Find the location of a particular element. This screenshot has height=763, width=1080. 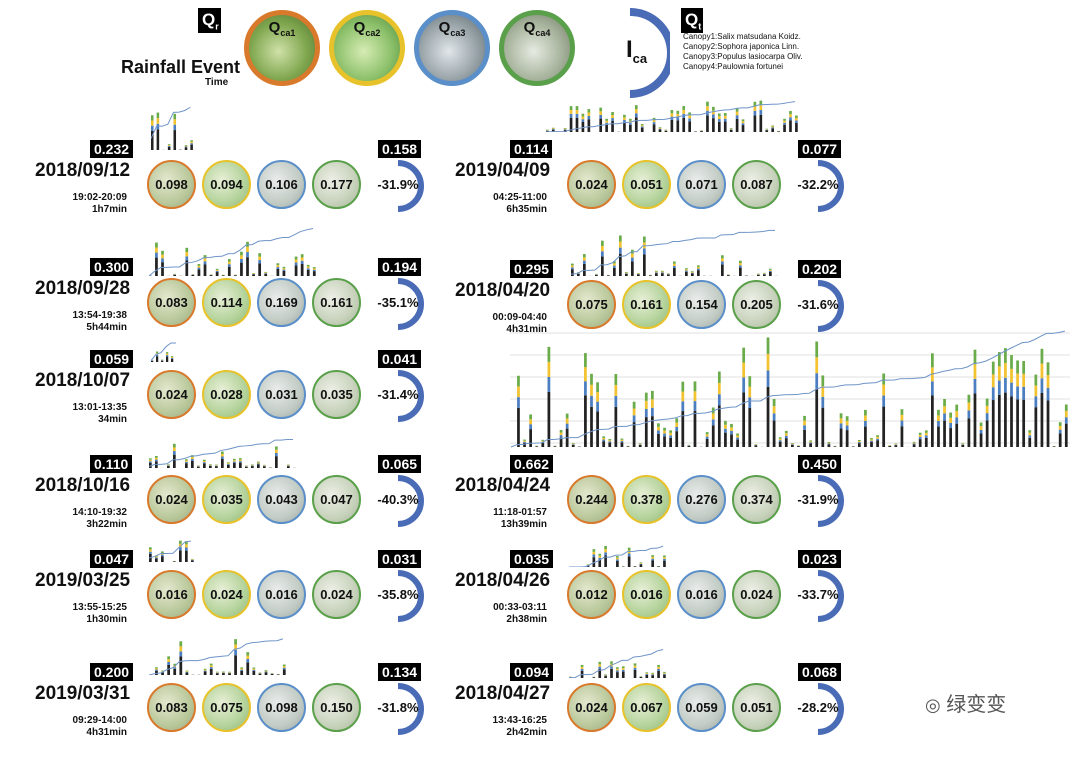

canopy3-header-circle: Qca3 is located at coordinates (452, 48).